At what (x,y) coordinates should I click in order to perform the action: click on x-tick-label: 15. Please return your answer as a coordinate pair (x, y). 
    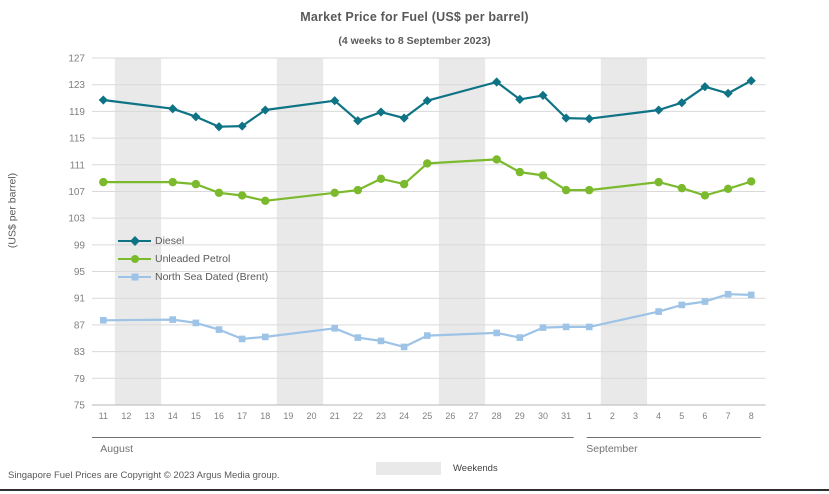
    Looking at the image, I should click on (196, 416).